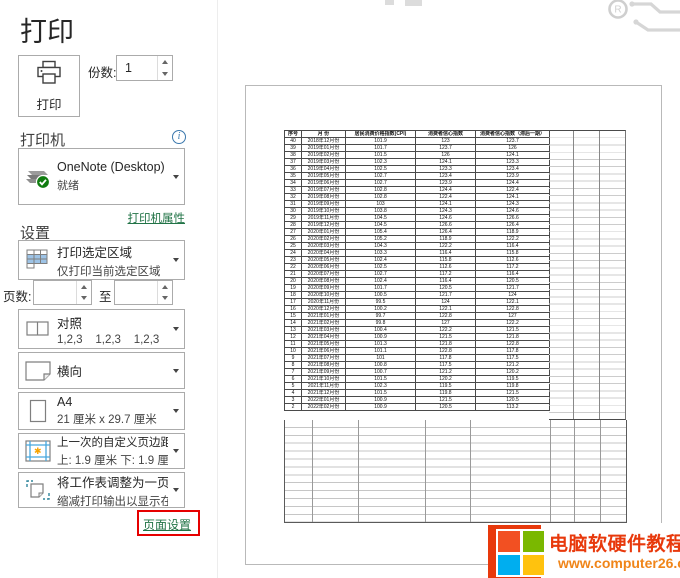  Describe the element at coordinates (323, 323) in the screenshot. I see `table-cell: 2021年02月份` at that location.